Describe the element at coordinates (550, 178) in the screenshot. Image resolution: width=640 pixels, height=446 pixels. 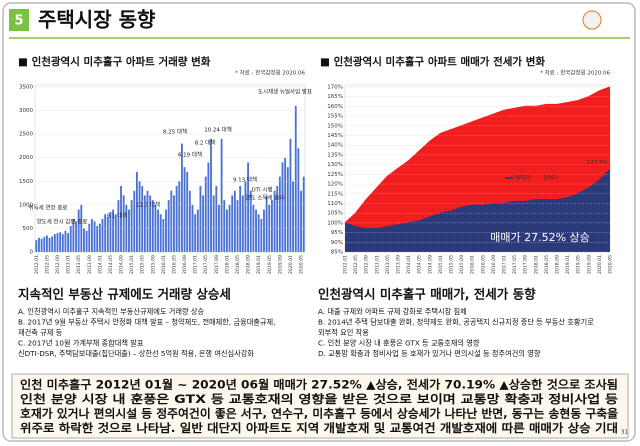
I see `legend-label: 전세가` at that location.